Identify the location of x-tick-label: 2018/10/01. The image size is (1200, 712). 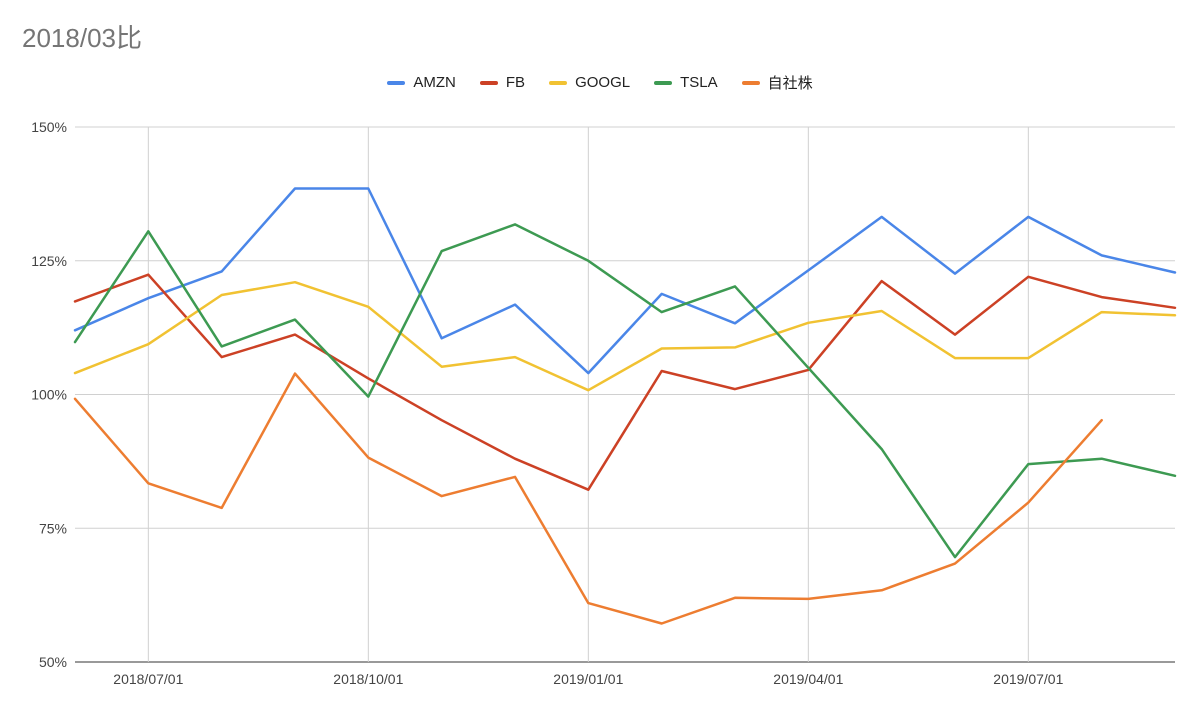
(368, 679).